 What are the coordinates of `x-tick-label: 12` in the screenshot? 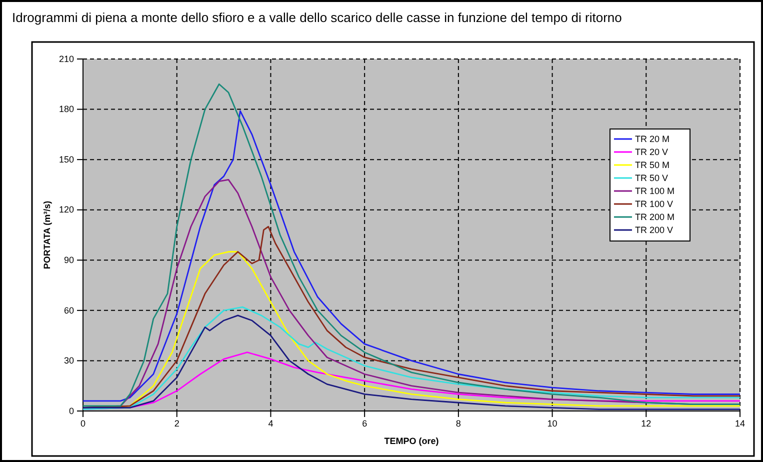 It's located at (646, 423).